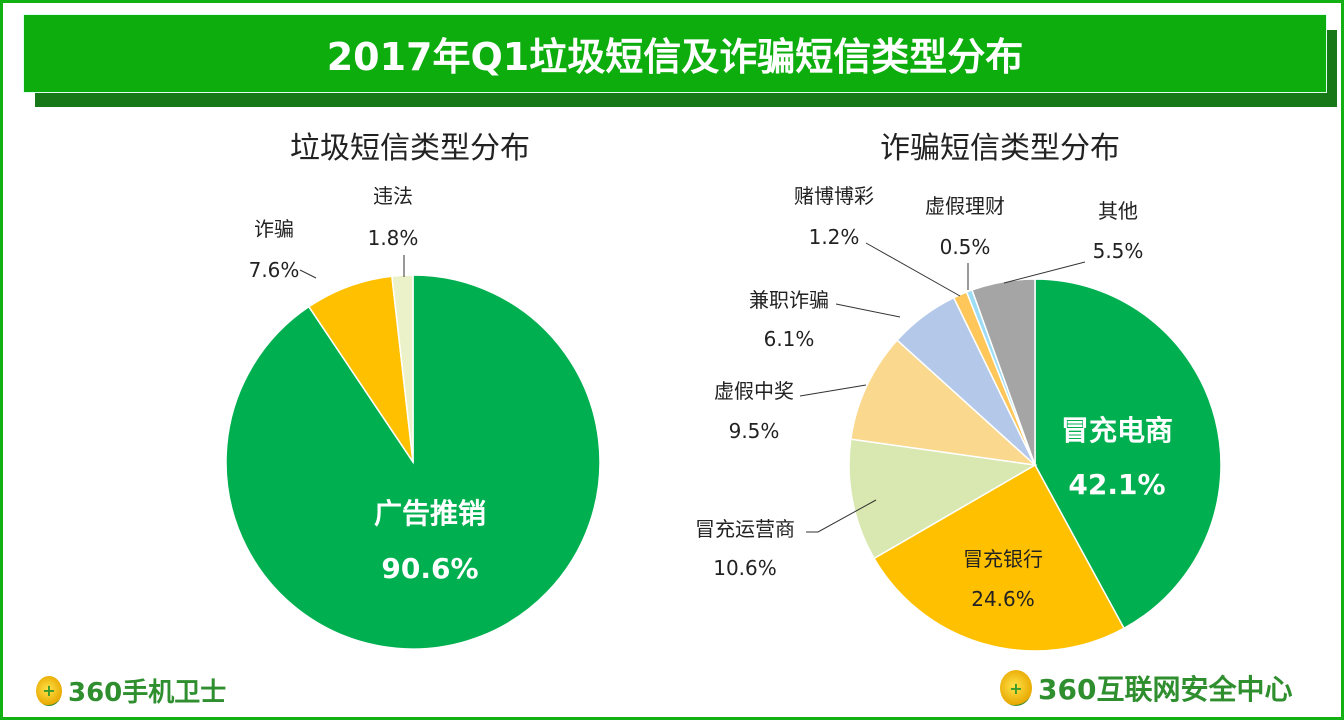  I want to click on page-title: 2017年Q1垃圾短信及诈骗短信类型分布, so click(675, 57).